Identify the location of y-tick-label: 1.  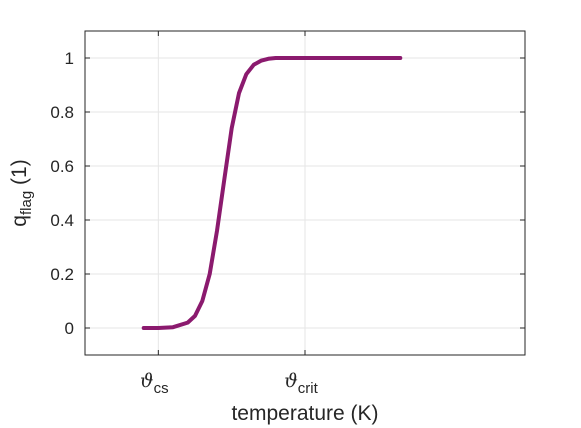
(69, 58).